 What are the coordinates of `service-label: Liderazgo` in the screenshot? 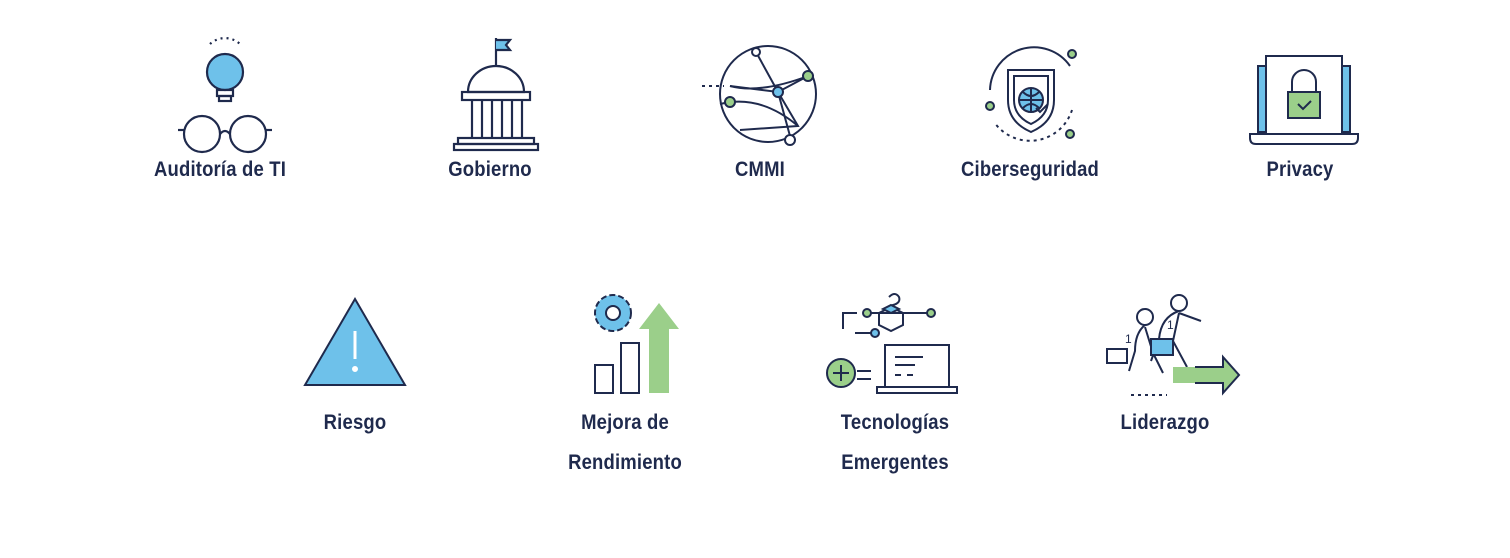 It's located at (1165, 422).